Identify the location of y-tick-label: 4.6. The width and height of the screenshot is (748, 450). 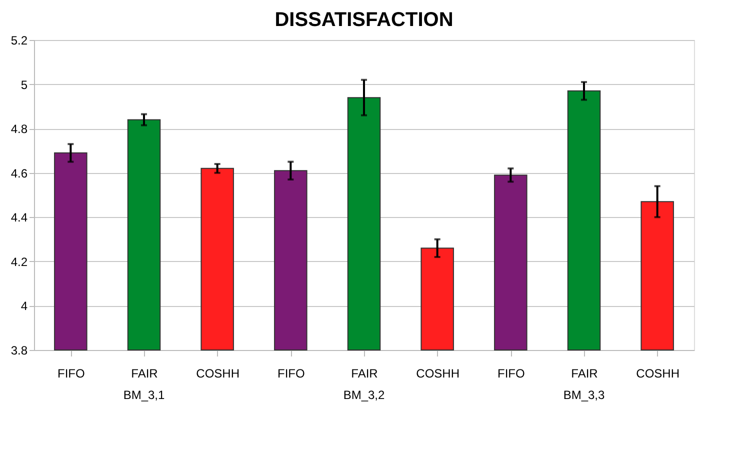
(19, 173).